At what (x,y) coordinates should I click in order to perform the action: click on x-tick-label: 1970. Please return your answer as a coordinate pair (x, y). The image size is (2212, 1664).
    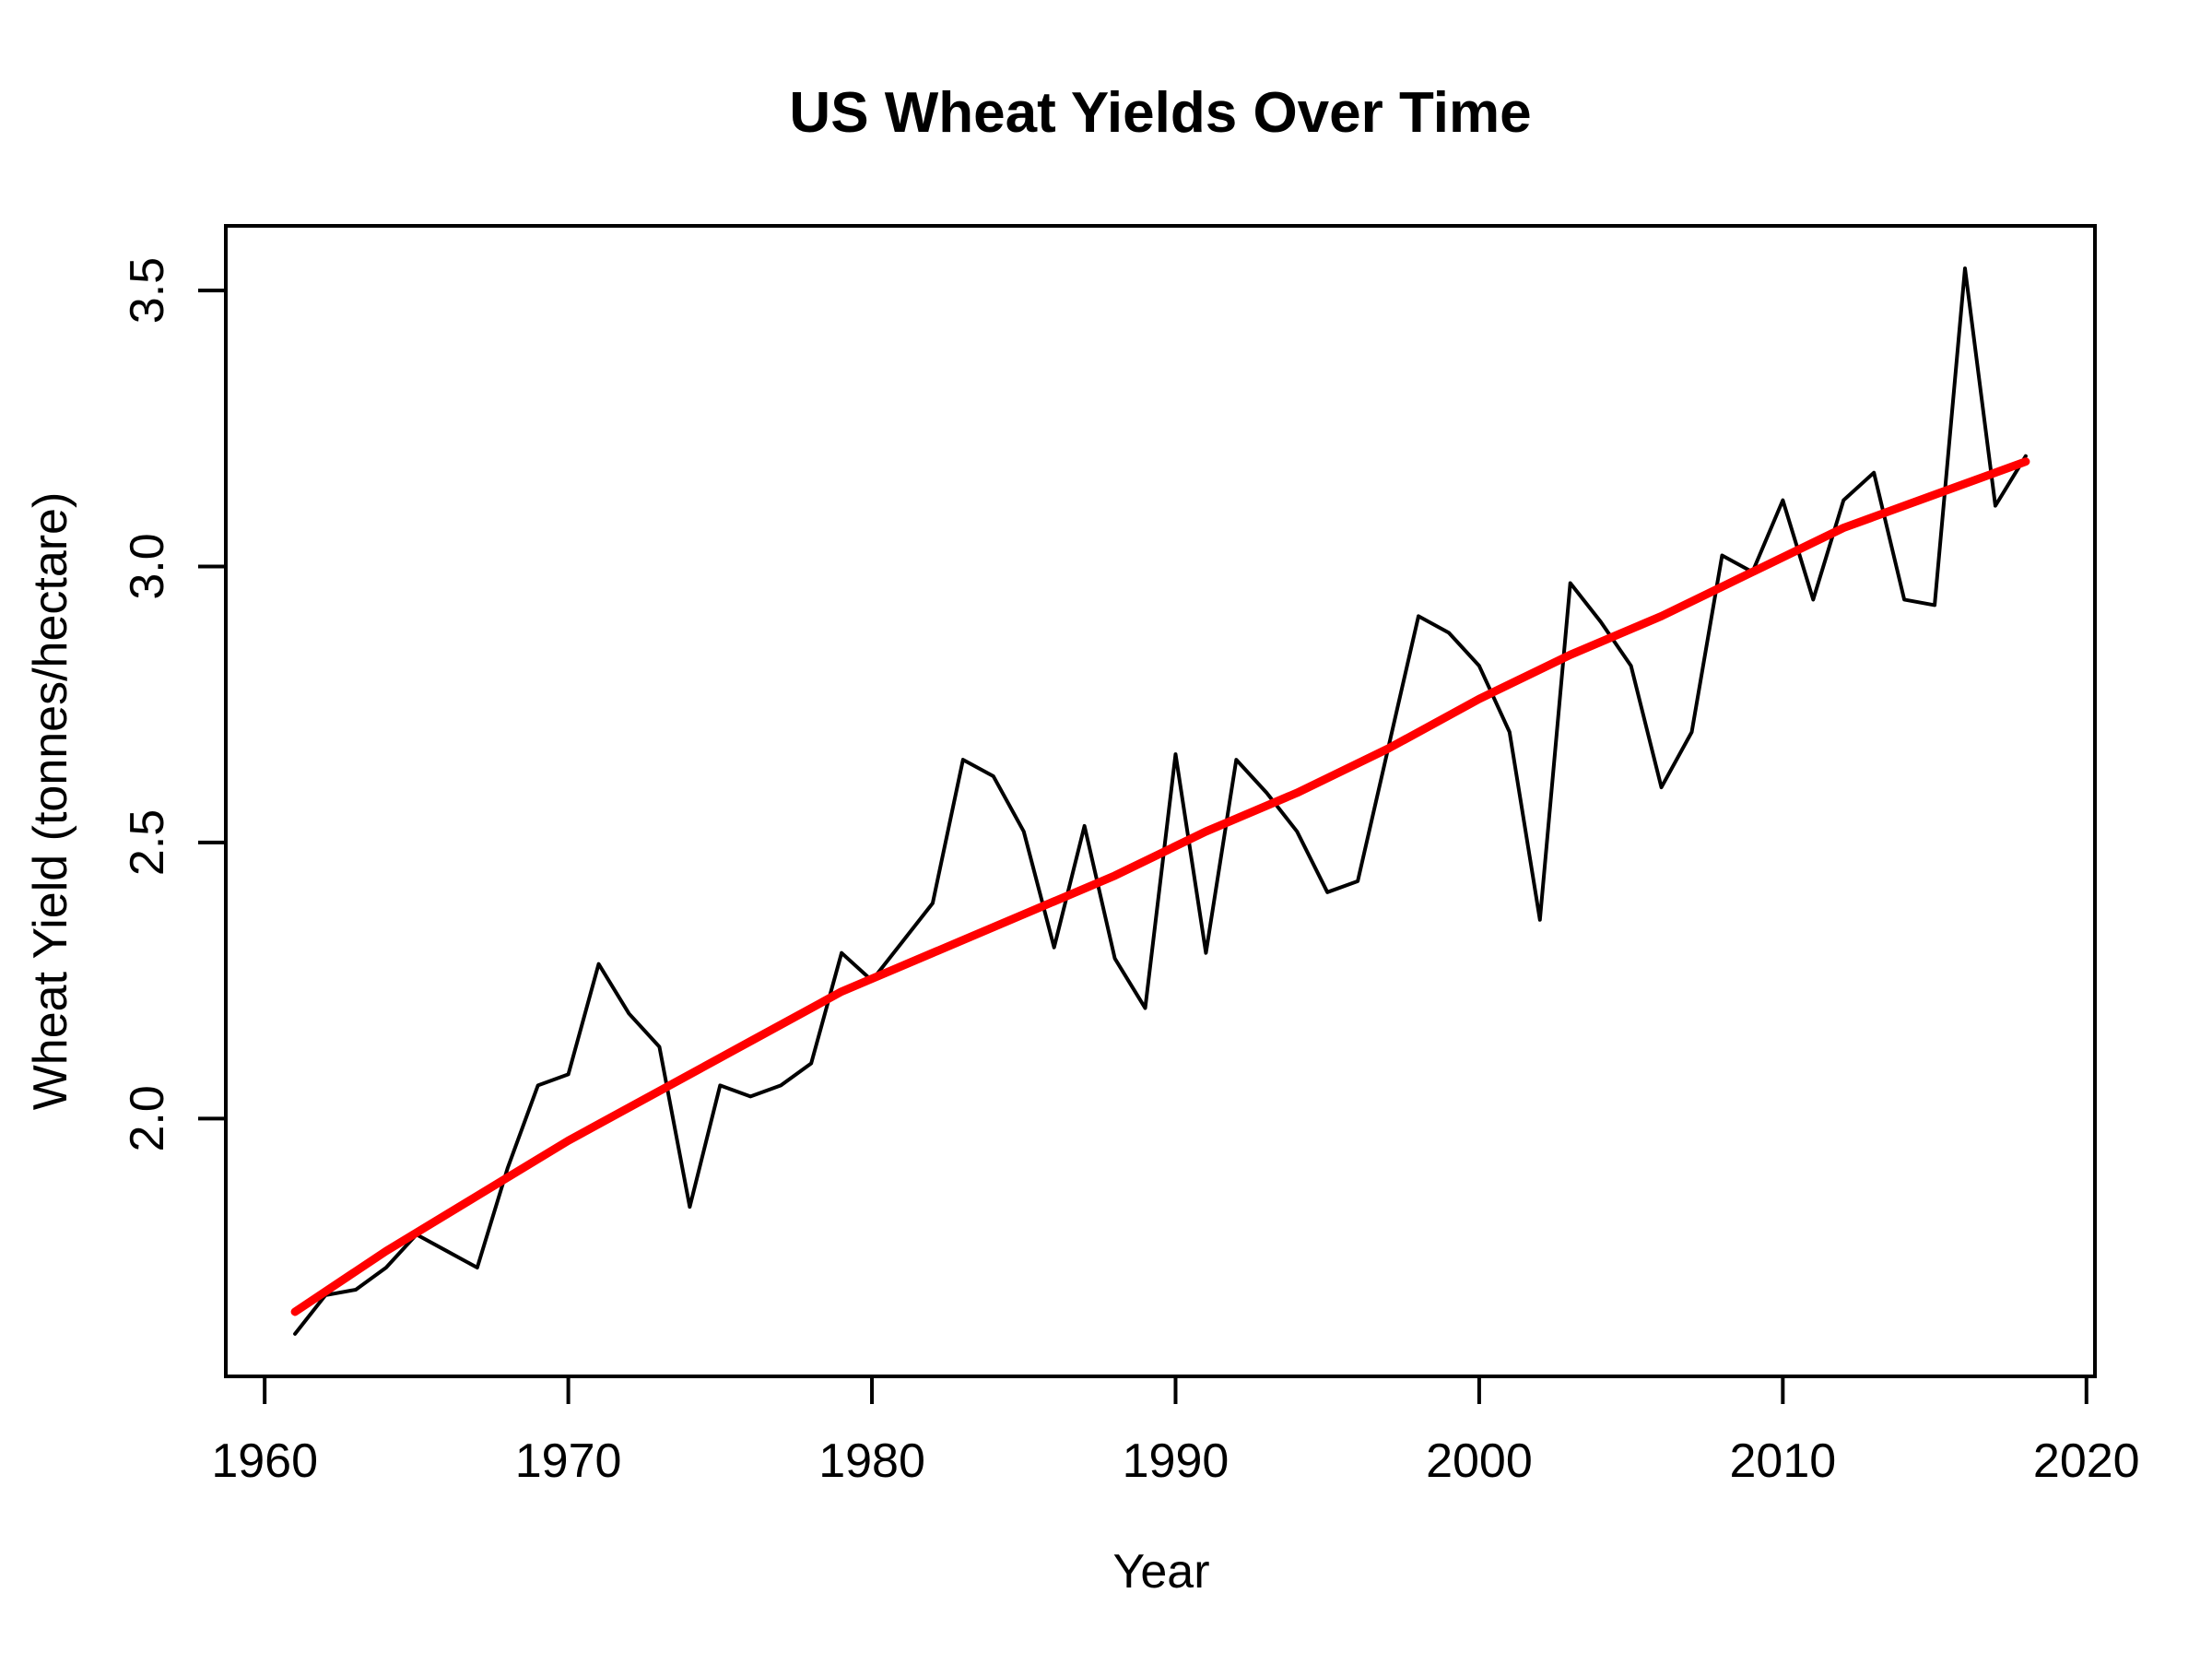
    Looking at the image, I should click on (568, 1461).